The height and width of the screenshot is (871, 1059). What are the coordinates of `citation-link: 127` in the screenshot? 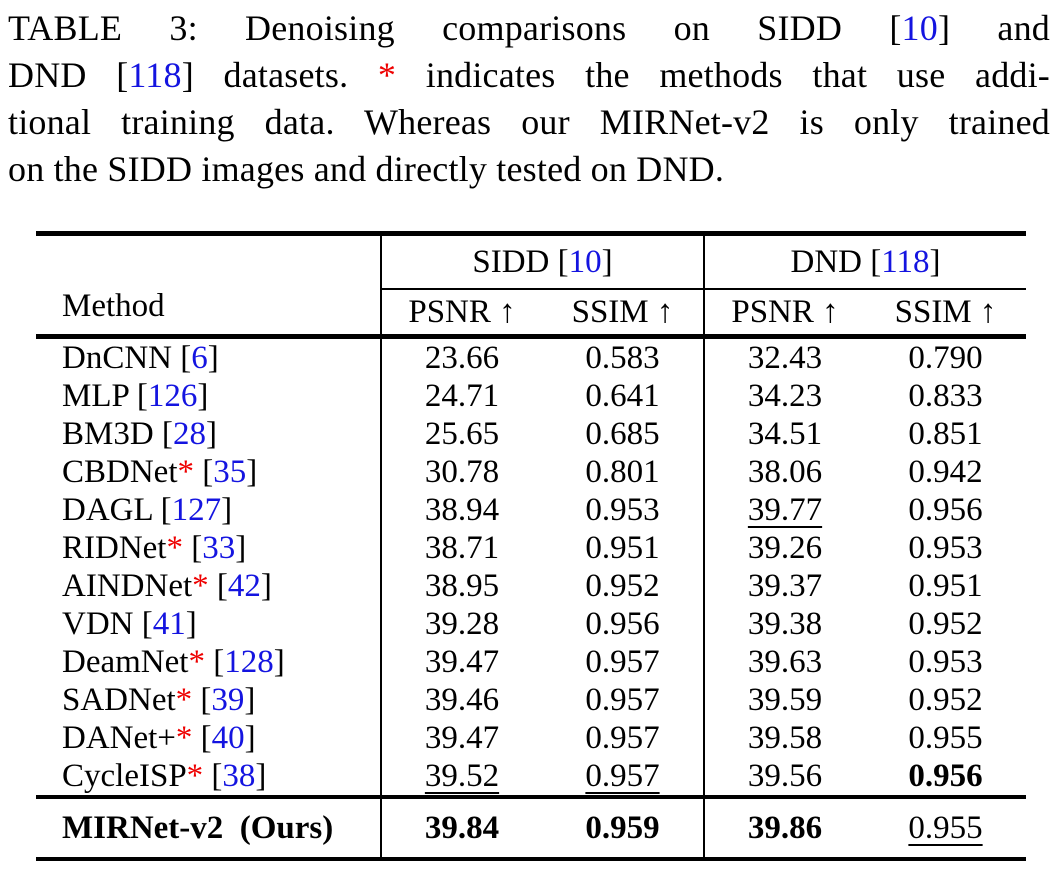 It's located at (196, 509).